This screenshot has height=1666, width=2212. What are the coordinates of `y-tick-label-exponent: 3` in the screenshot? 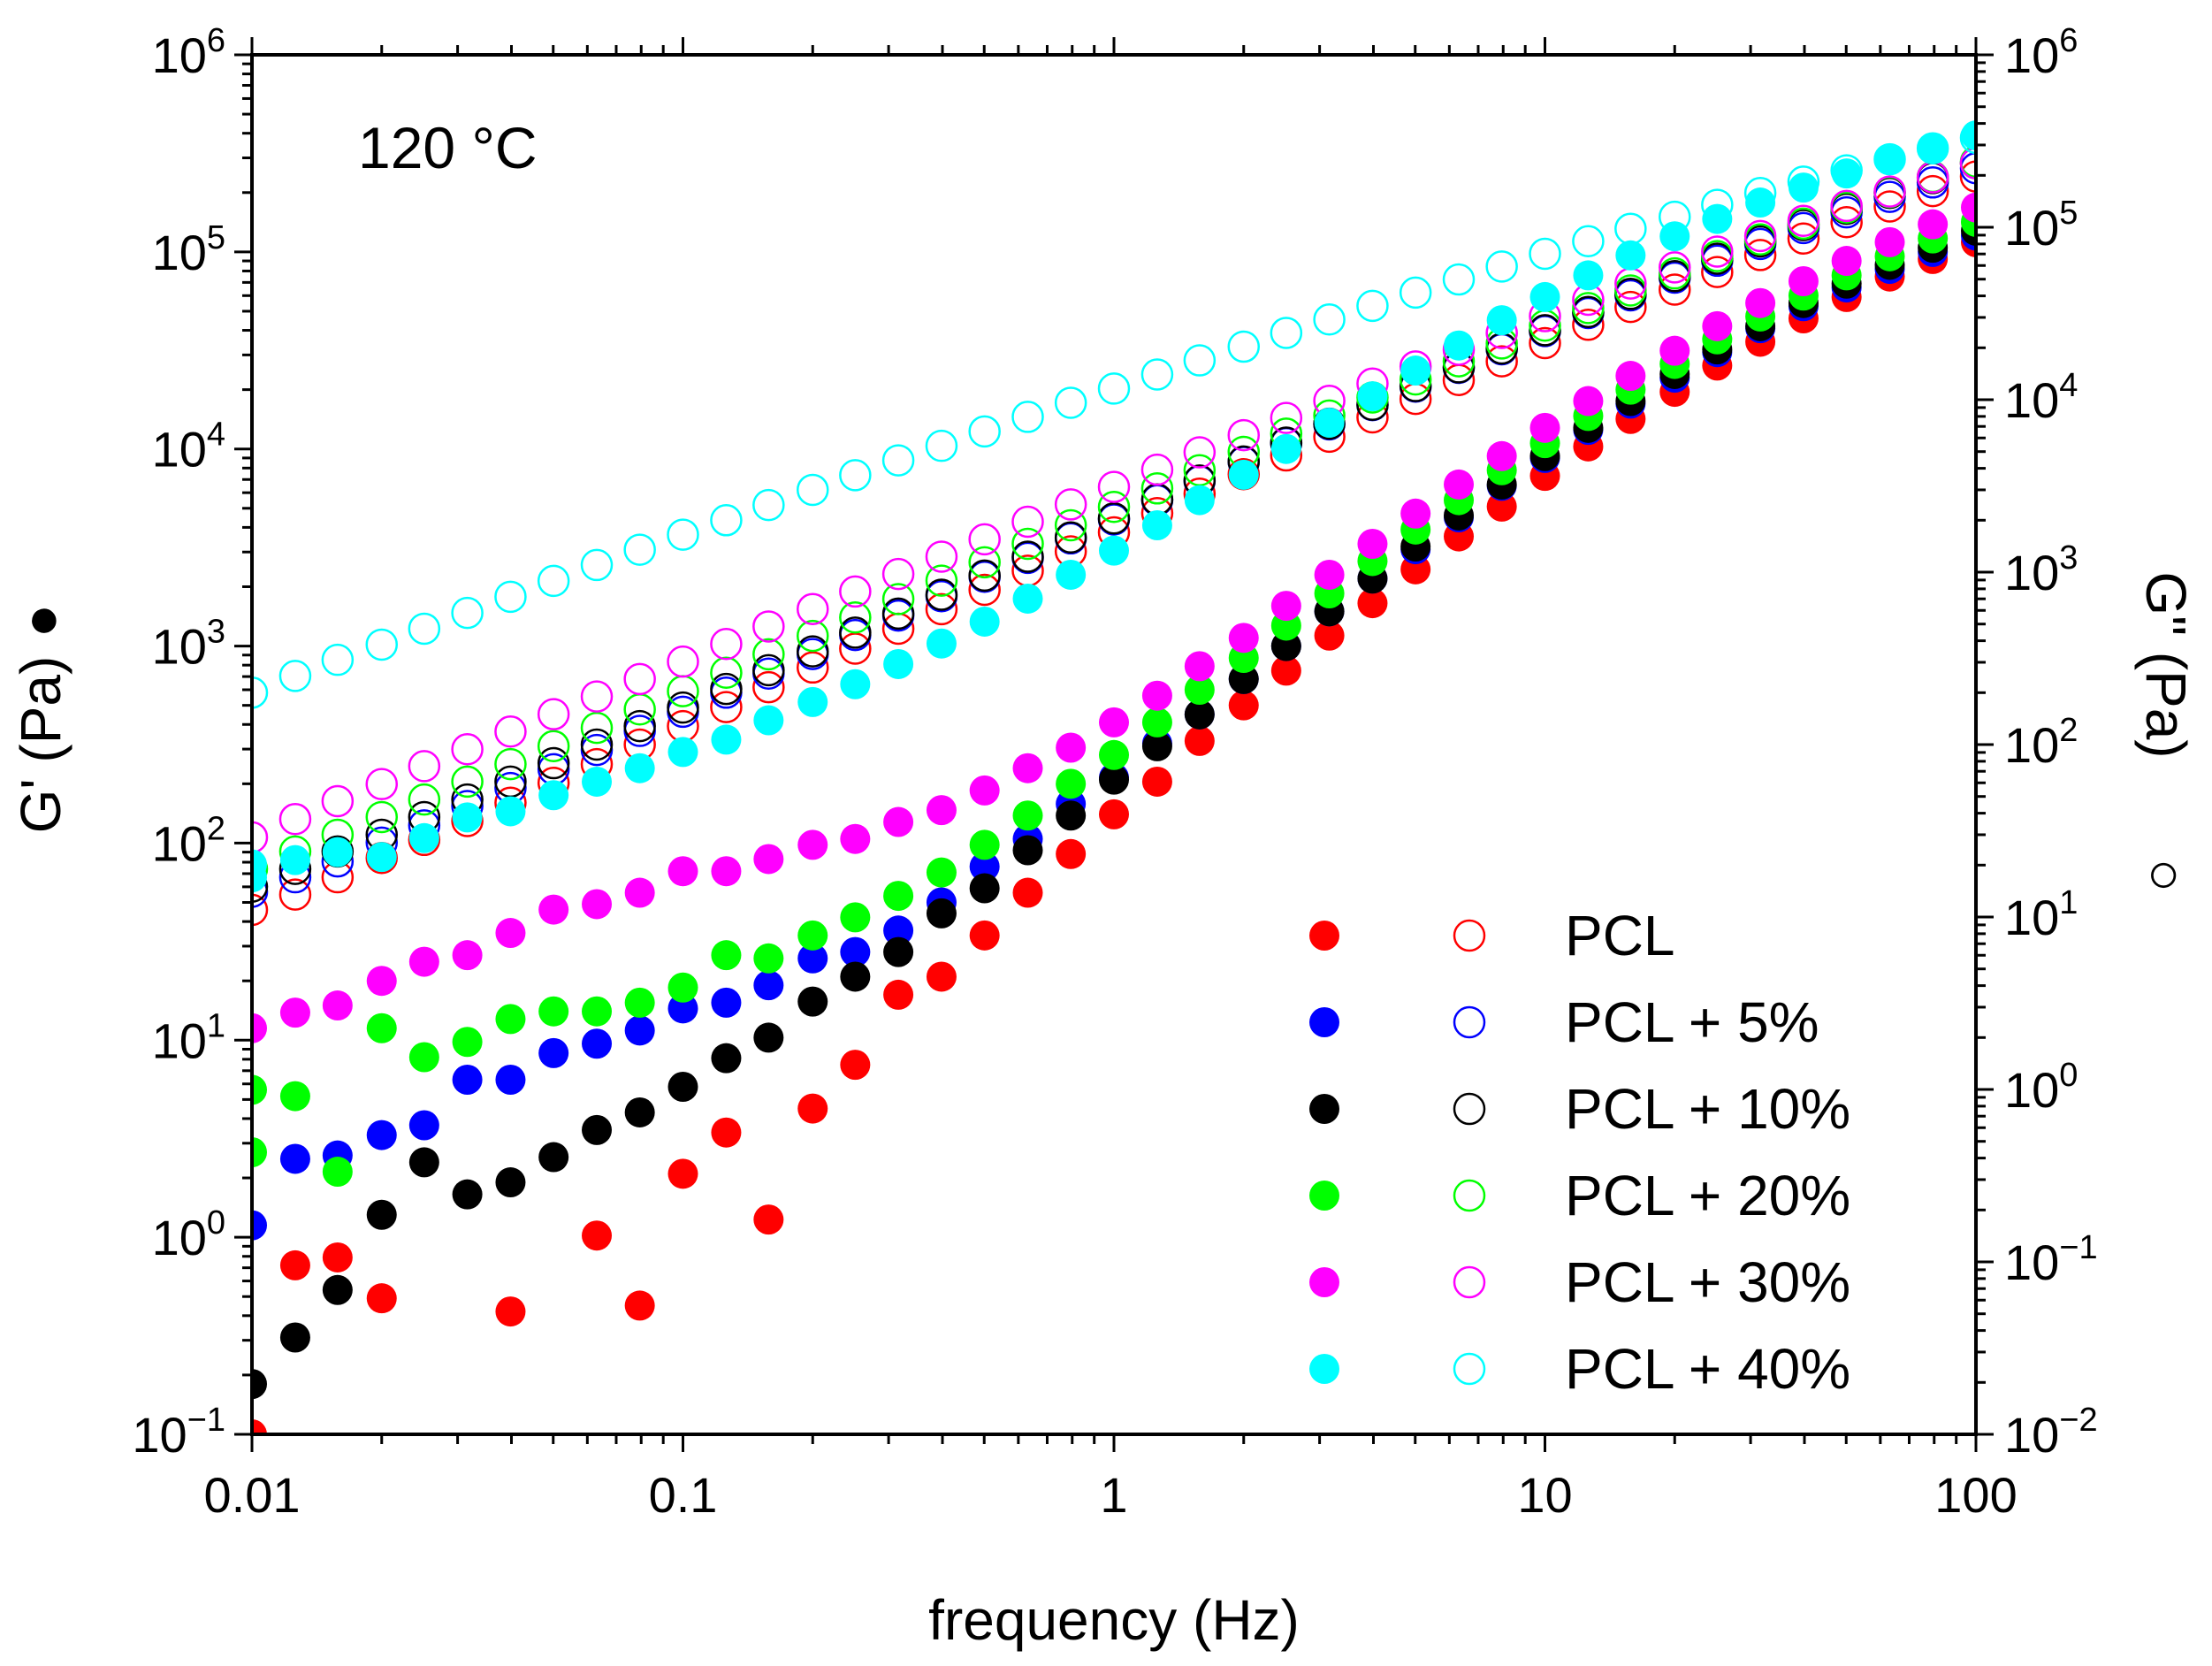 It's located at (2068, 558).